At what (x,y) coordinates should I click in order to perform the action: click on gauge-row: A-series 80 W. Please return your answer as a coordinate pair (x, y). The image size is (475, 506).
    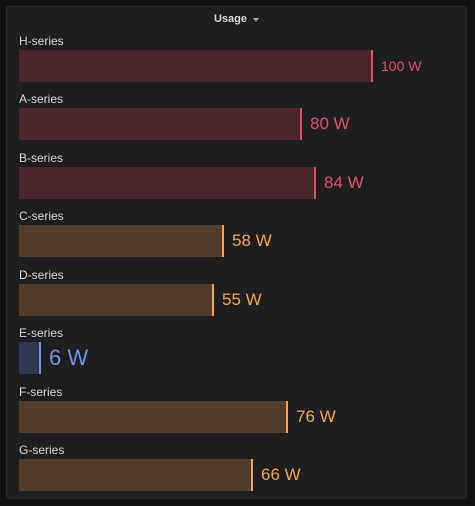
    Looking at the image, I should click on (239, 117).